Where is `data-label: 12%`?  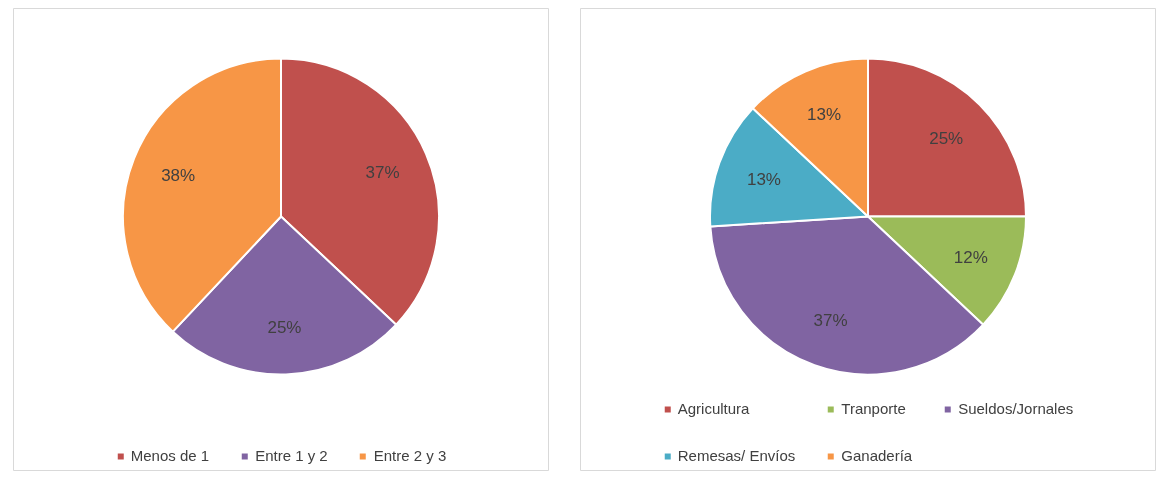 data-label: 12% is located at coordinates (970, 257).